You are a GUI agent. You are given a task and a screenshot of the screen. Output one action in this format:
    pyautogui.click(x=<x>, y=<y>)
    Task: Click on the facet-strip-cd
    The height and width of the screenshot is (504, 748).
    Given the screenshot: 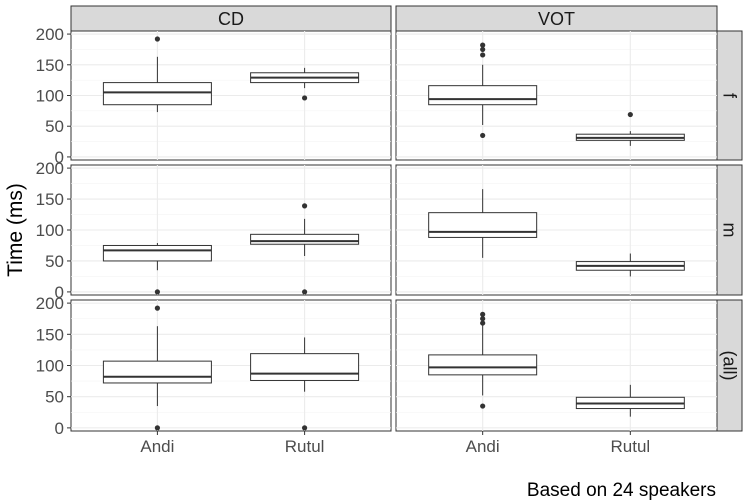 What is the action you would take?
    pyautogui.click(x=231, y=18)
    